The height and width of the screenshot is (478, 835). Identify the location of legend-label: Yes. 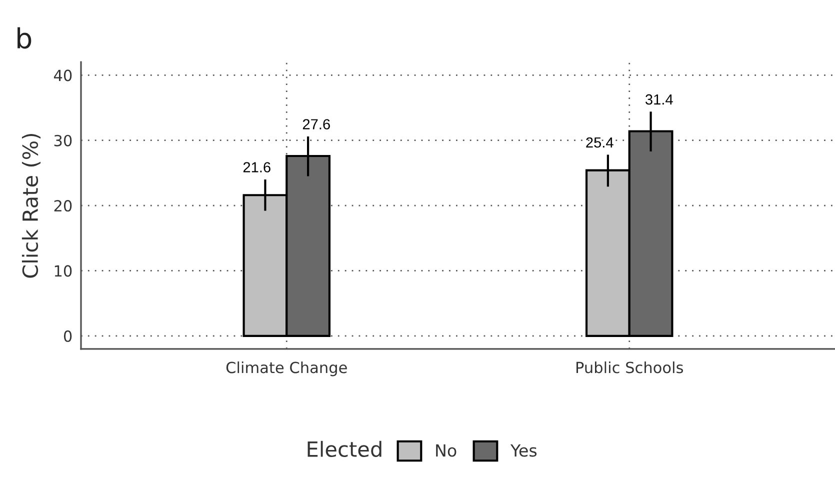
(523, 450).